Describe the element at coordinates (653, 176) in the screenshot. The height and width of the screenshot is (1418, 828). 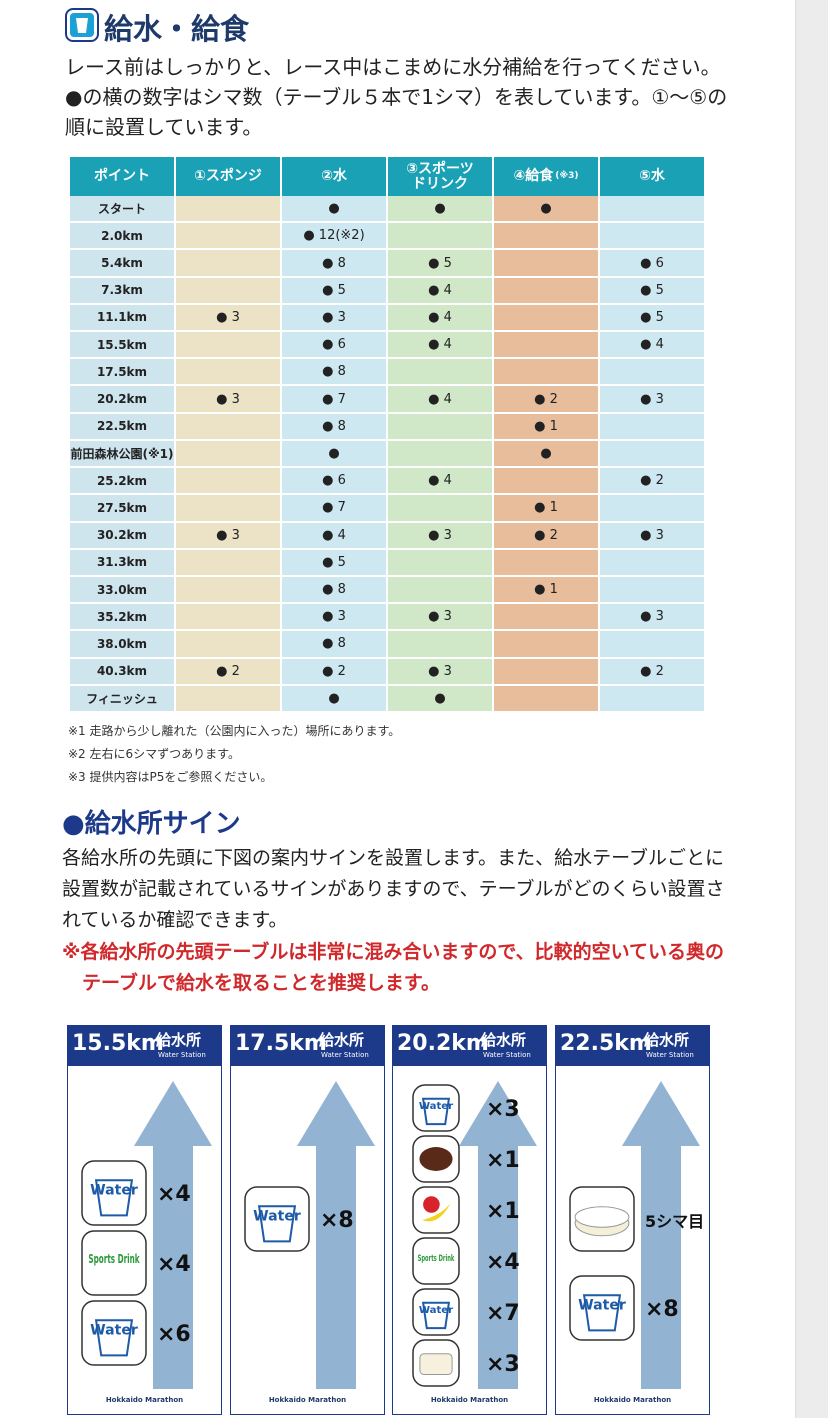
I see `header-cell: ⑤水` at that location.